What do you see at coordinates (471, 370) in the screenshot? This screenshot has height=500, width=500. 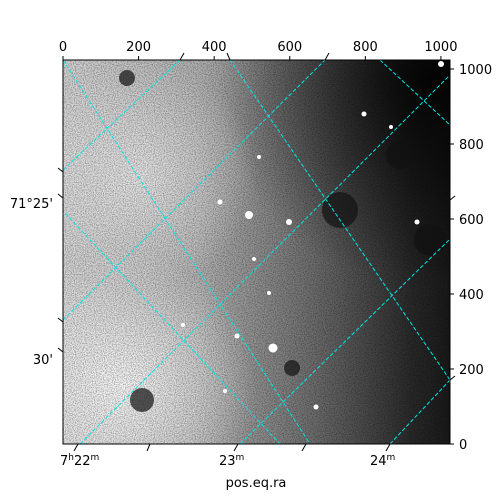 I see `right-tick-label: 200` at bounding box center [471, 370].